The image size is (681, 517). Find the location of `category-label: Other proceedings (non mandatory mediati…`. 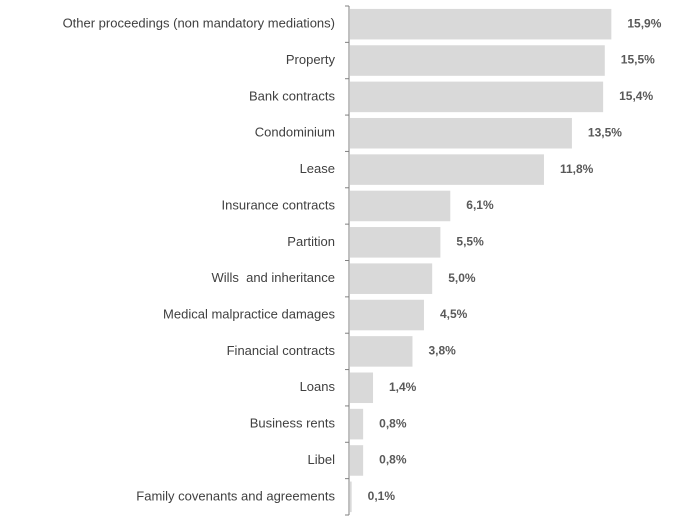

category-label: Other proceedings (non mandatory mediati… is located at coordinates (199, 23).